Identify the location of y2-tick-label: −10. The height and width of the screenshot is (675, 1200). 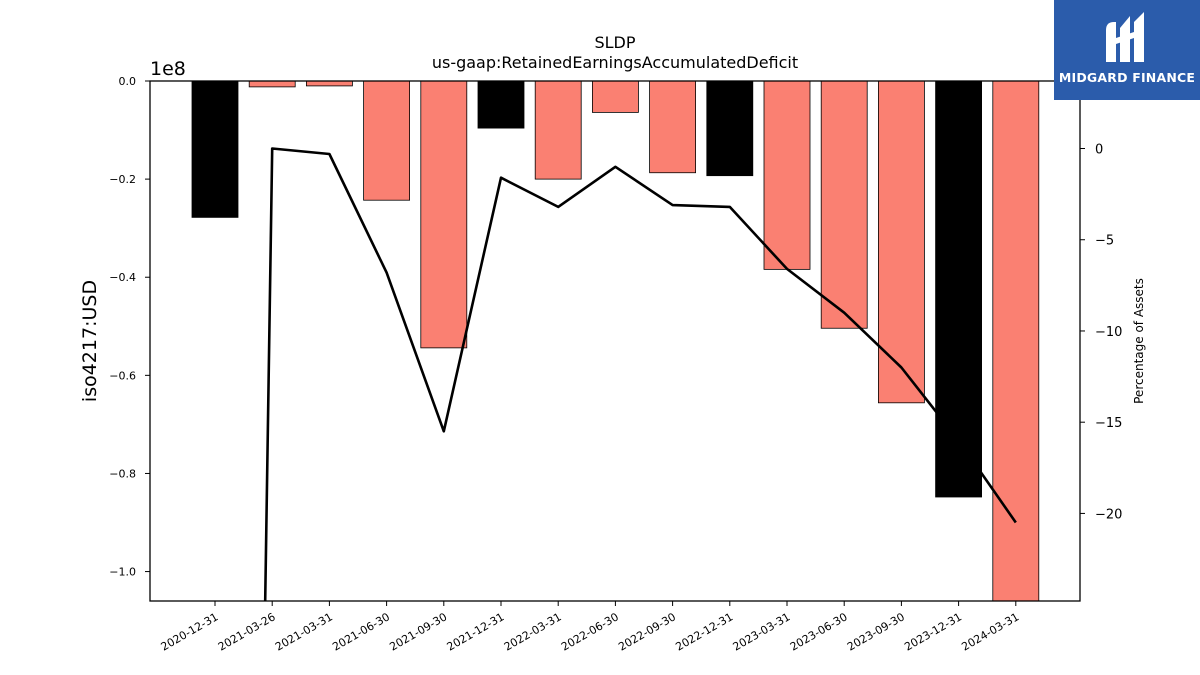
(1108, 332).